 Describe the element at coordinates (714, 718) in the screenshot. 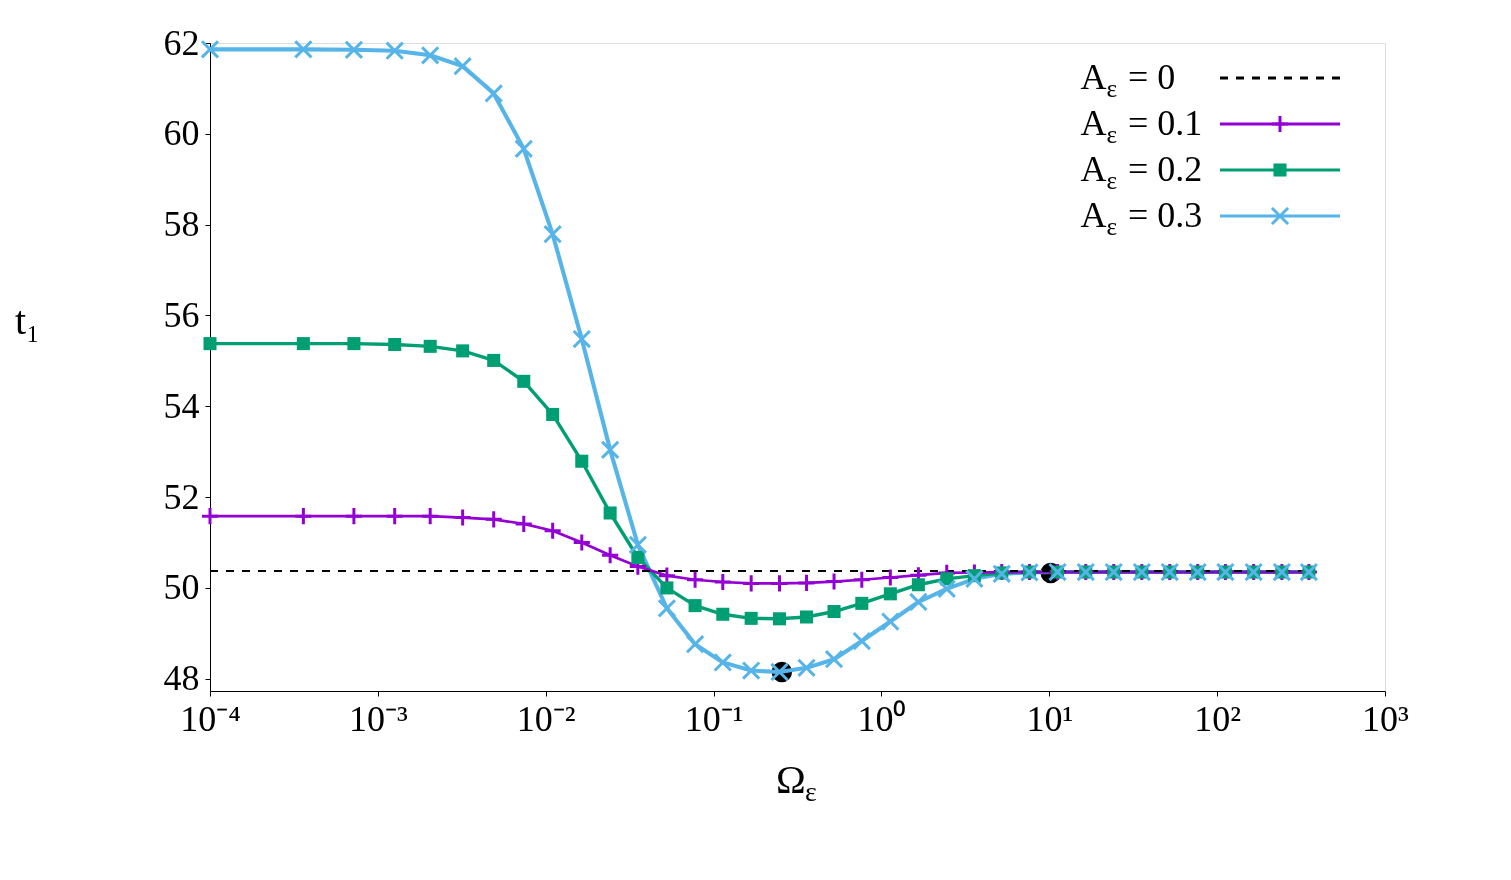

I see `x-tick-label: 10⁻¹` at that location.